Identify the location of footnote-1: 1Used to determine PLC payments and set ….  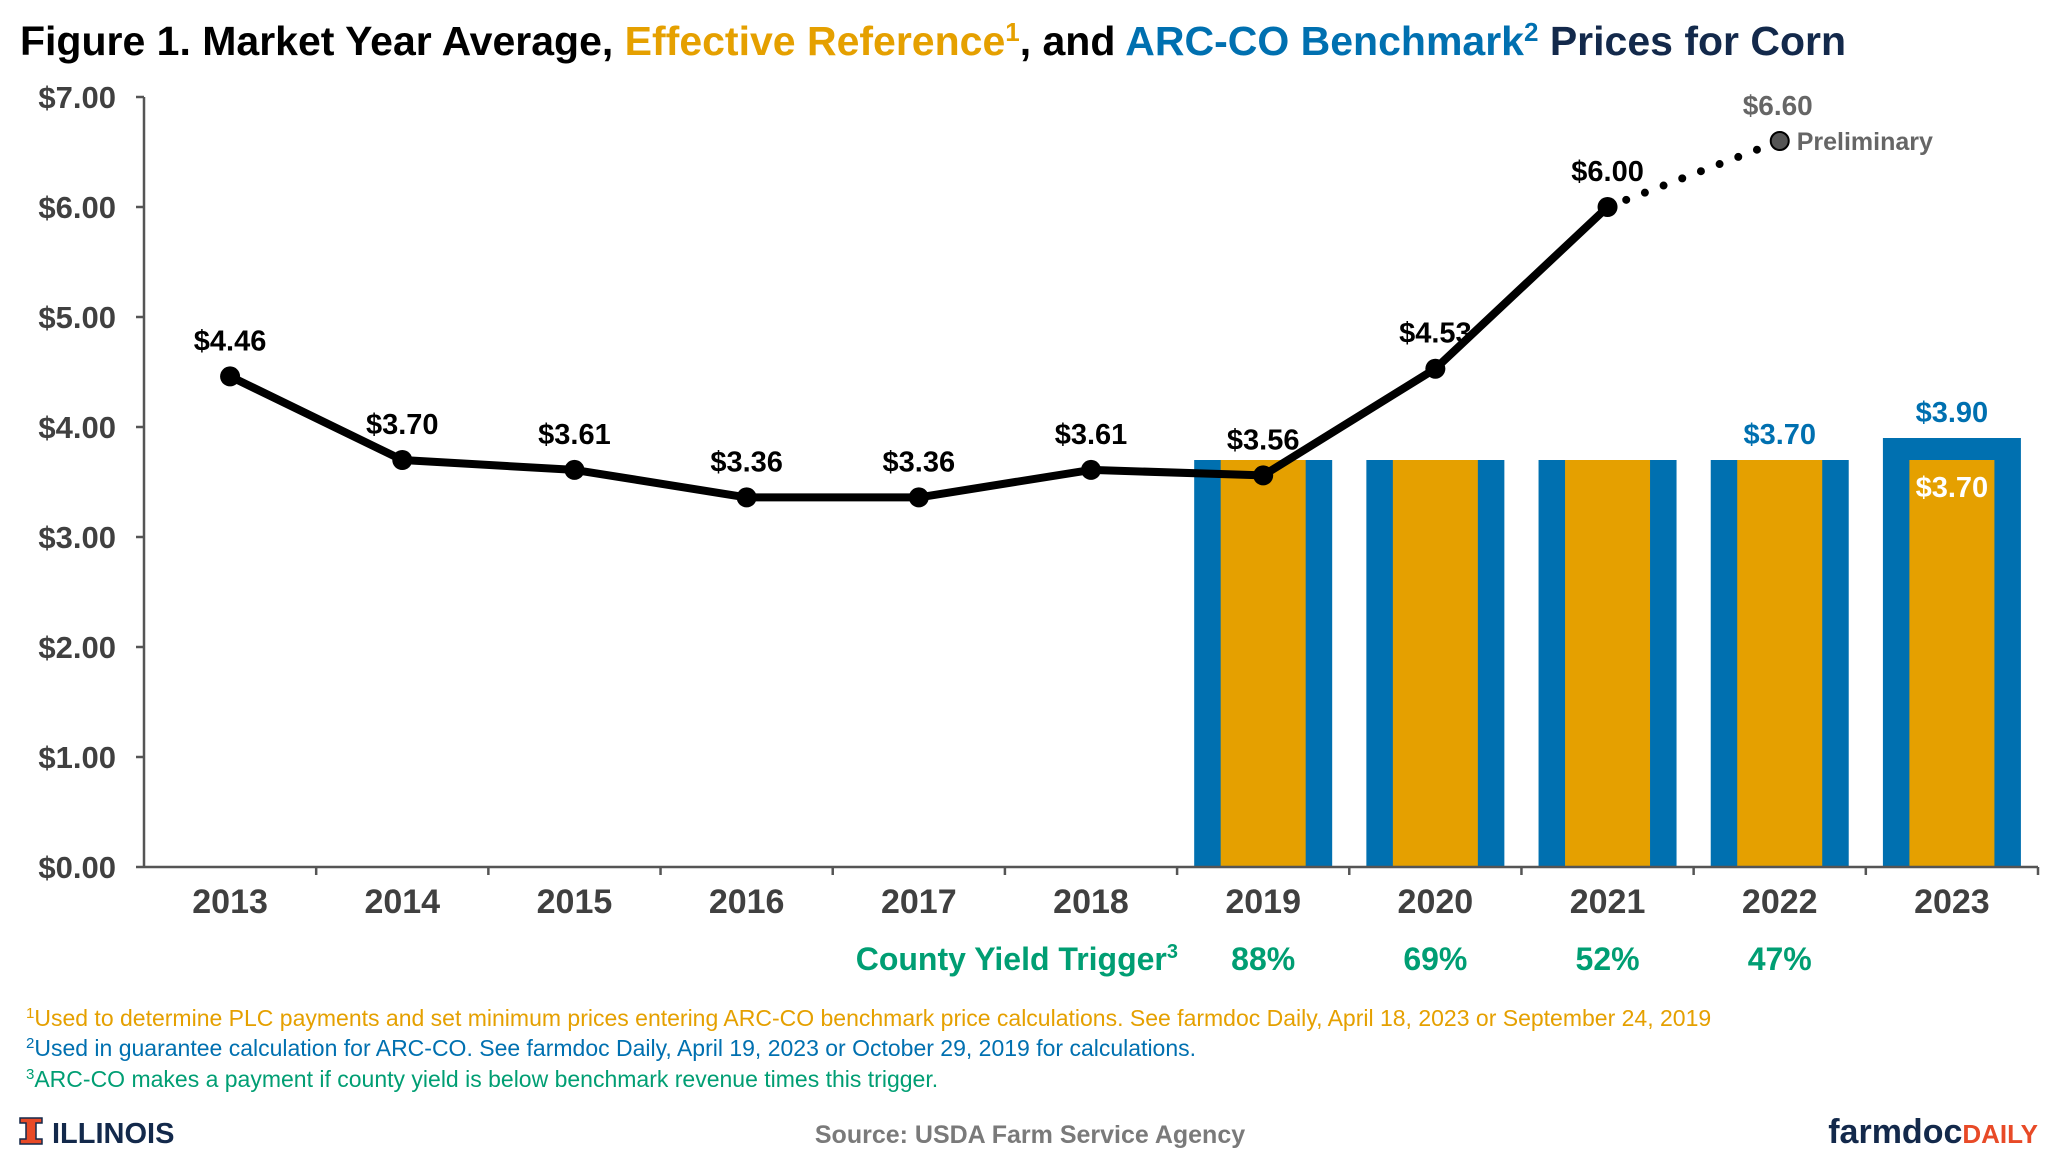
(868, 1018).